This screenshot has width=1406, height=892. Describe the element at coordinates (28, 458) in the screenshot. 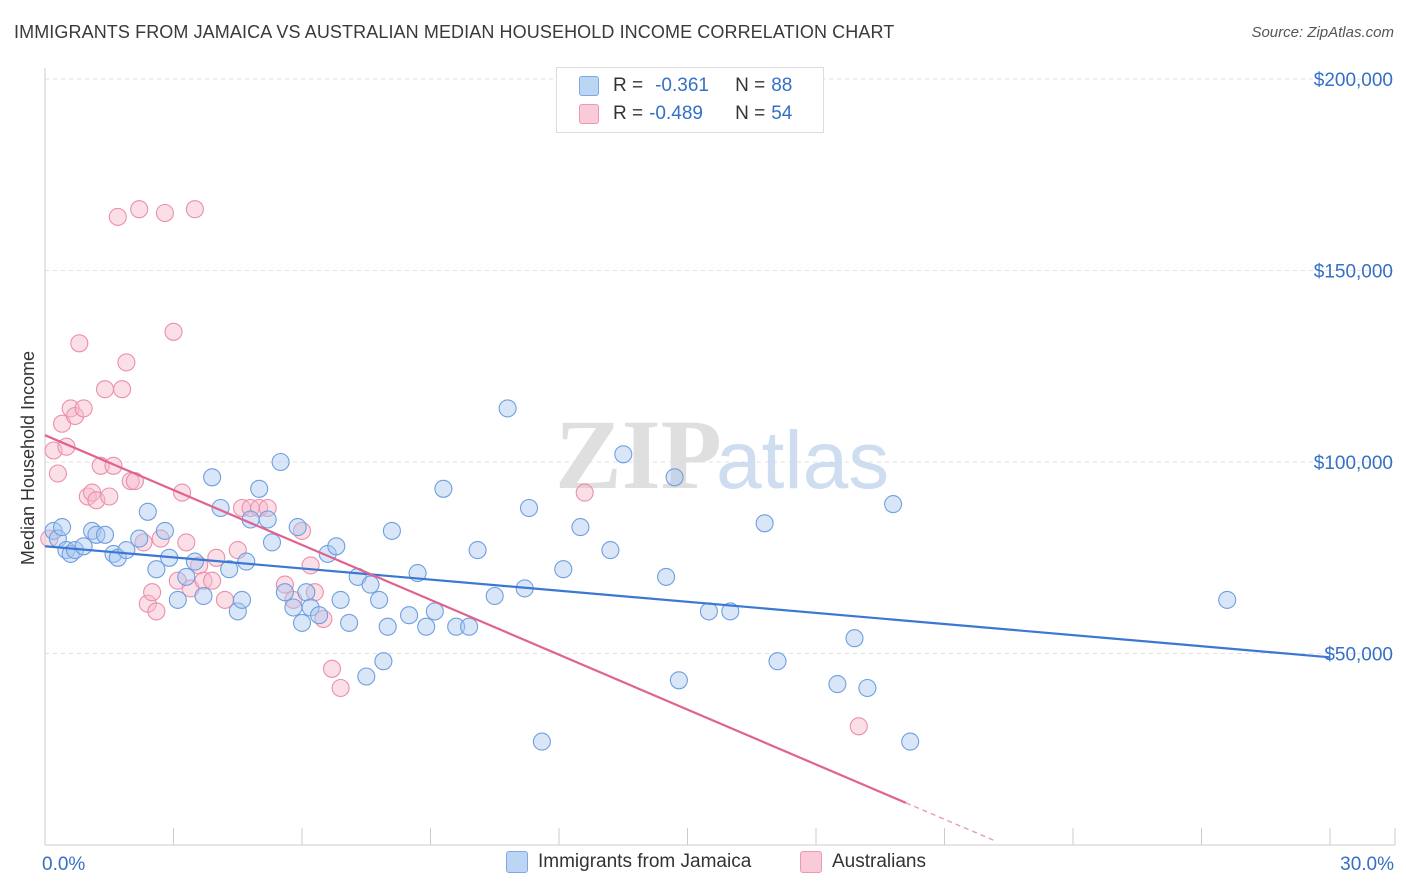

I see `y-axis-label: Median Household Income` at that location.